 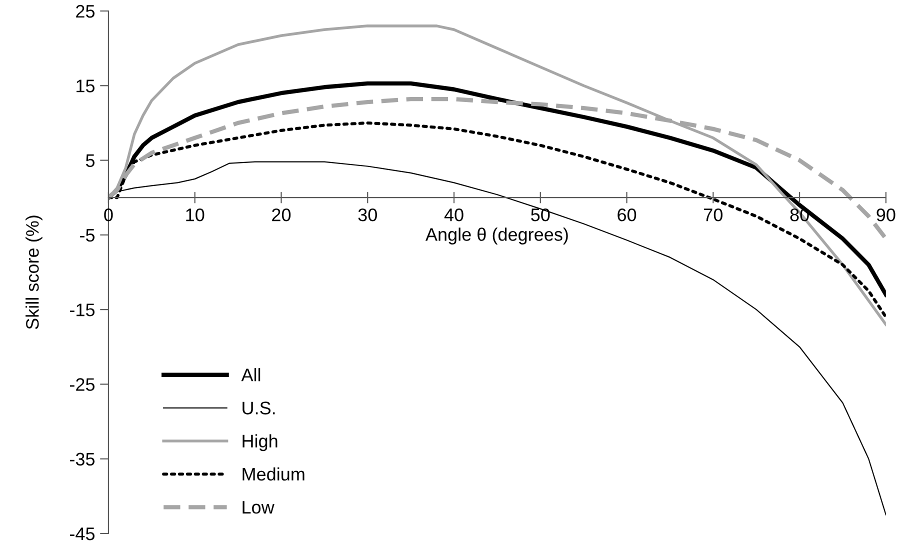 I want to click on y-tick-label: 5, so click(x=90, y=161).